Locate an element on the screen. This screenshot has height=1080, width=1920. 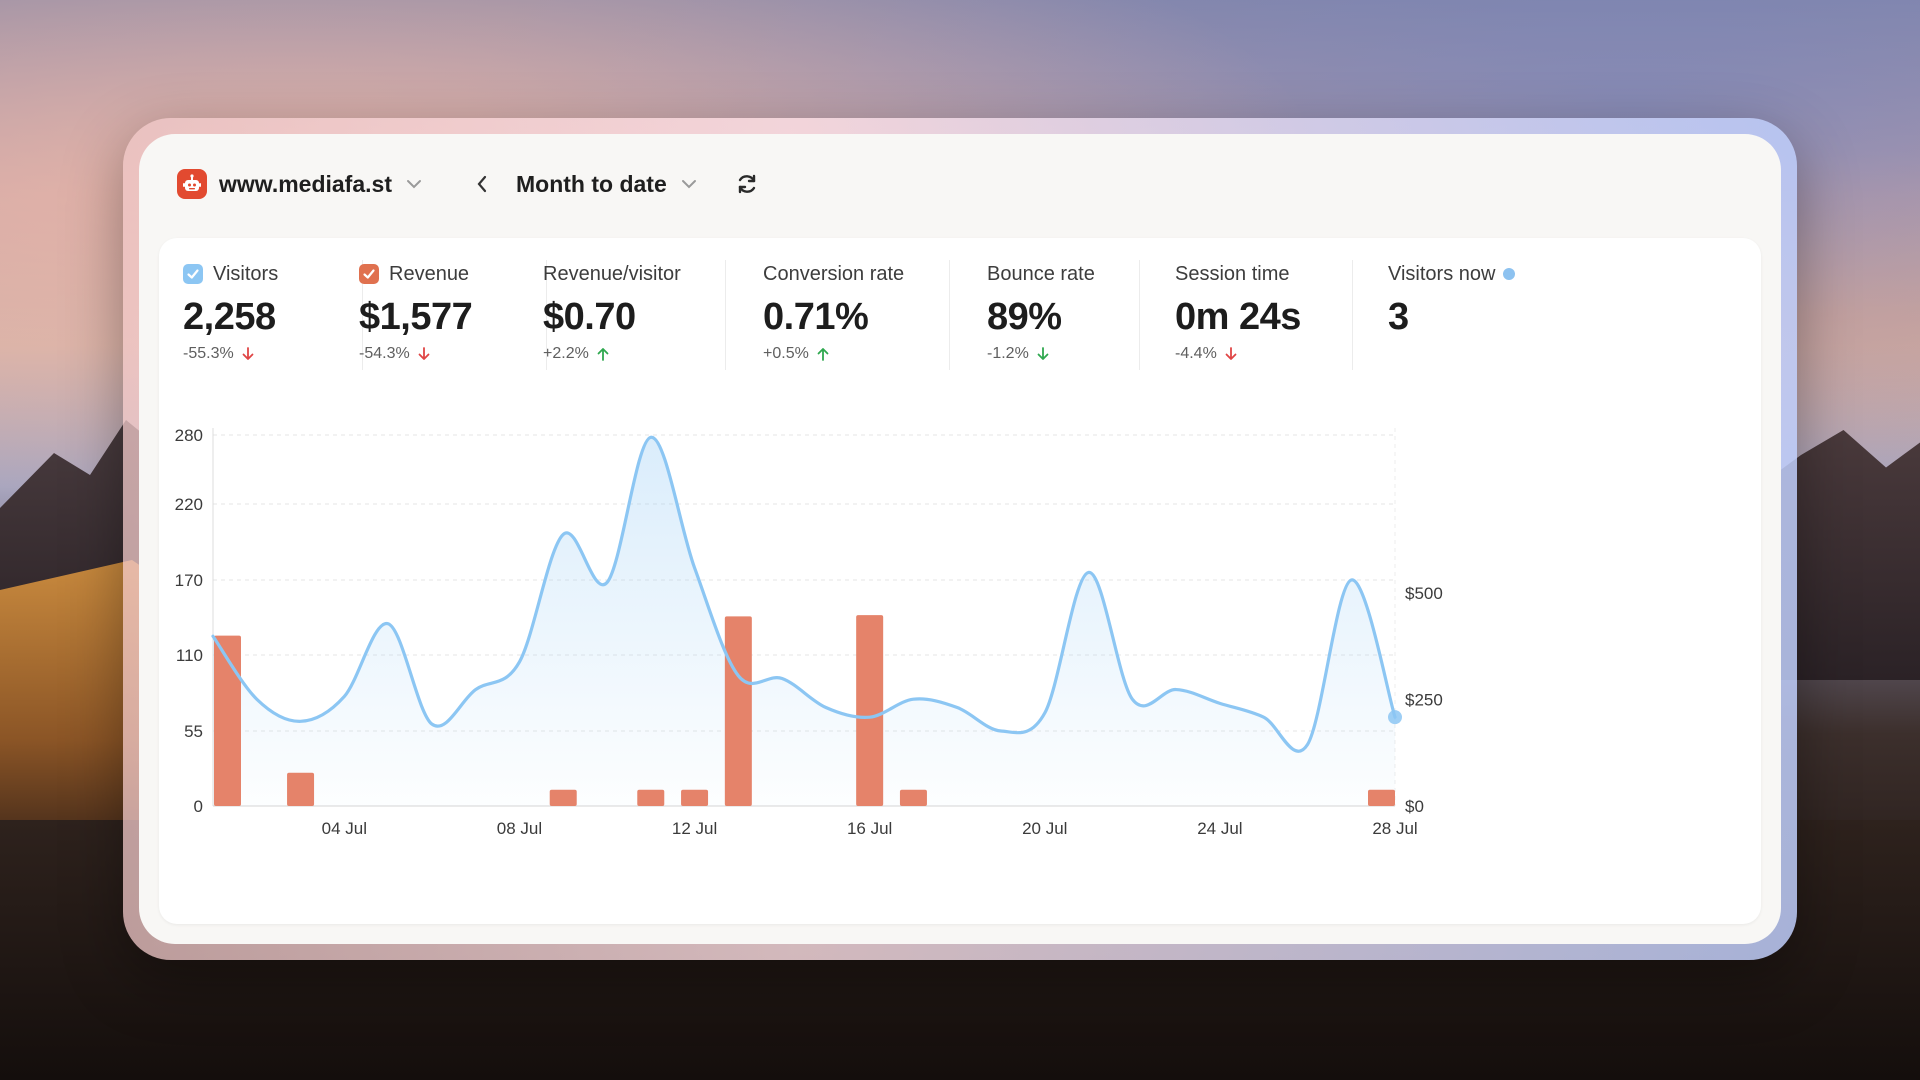
metric-revenue: Revenue $1,577 -54.3% is located at coordinates (416, 315).